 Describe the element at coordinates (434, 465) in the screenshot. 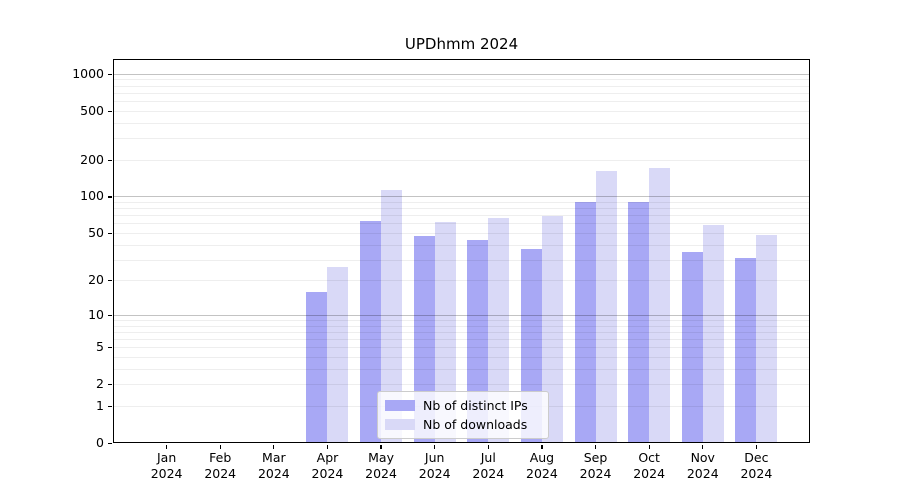

I see `x-tick-label-jun: Jun 2024` at that location.